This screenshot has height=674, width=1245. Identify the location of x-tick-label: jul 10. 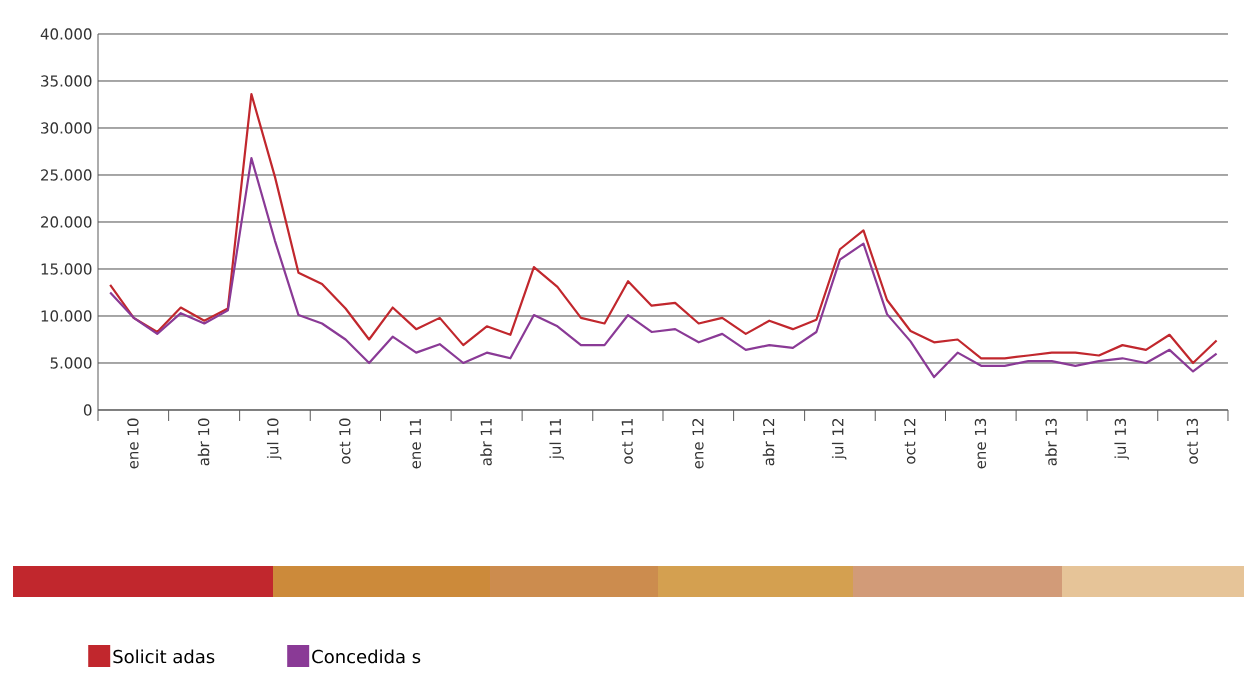
(274, 439).